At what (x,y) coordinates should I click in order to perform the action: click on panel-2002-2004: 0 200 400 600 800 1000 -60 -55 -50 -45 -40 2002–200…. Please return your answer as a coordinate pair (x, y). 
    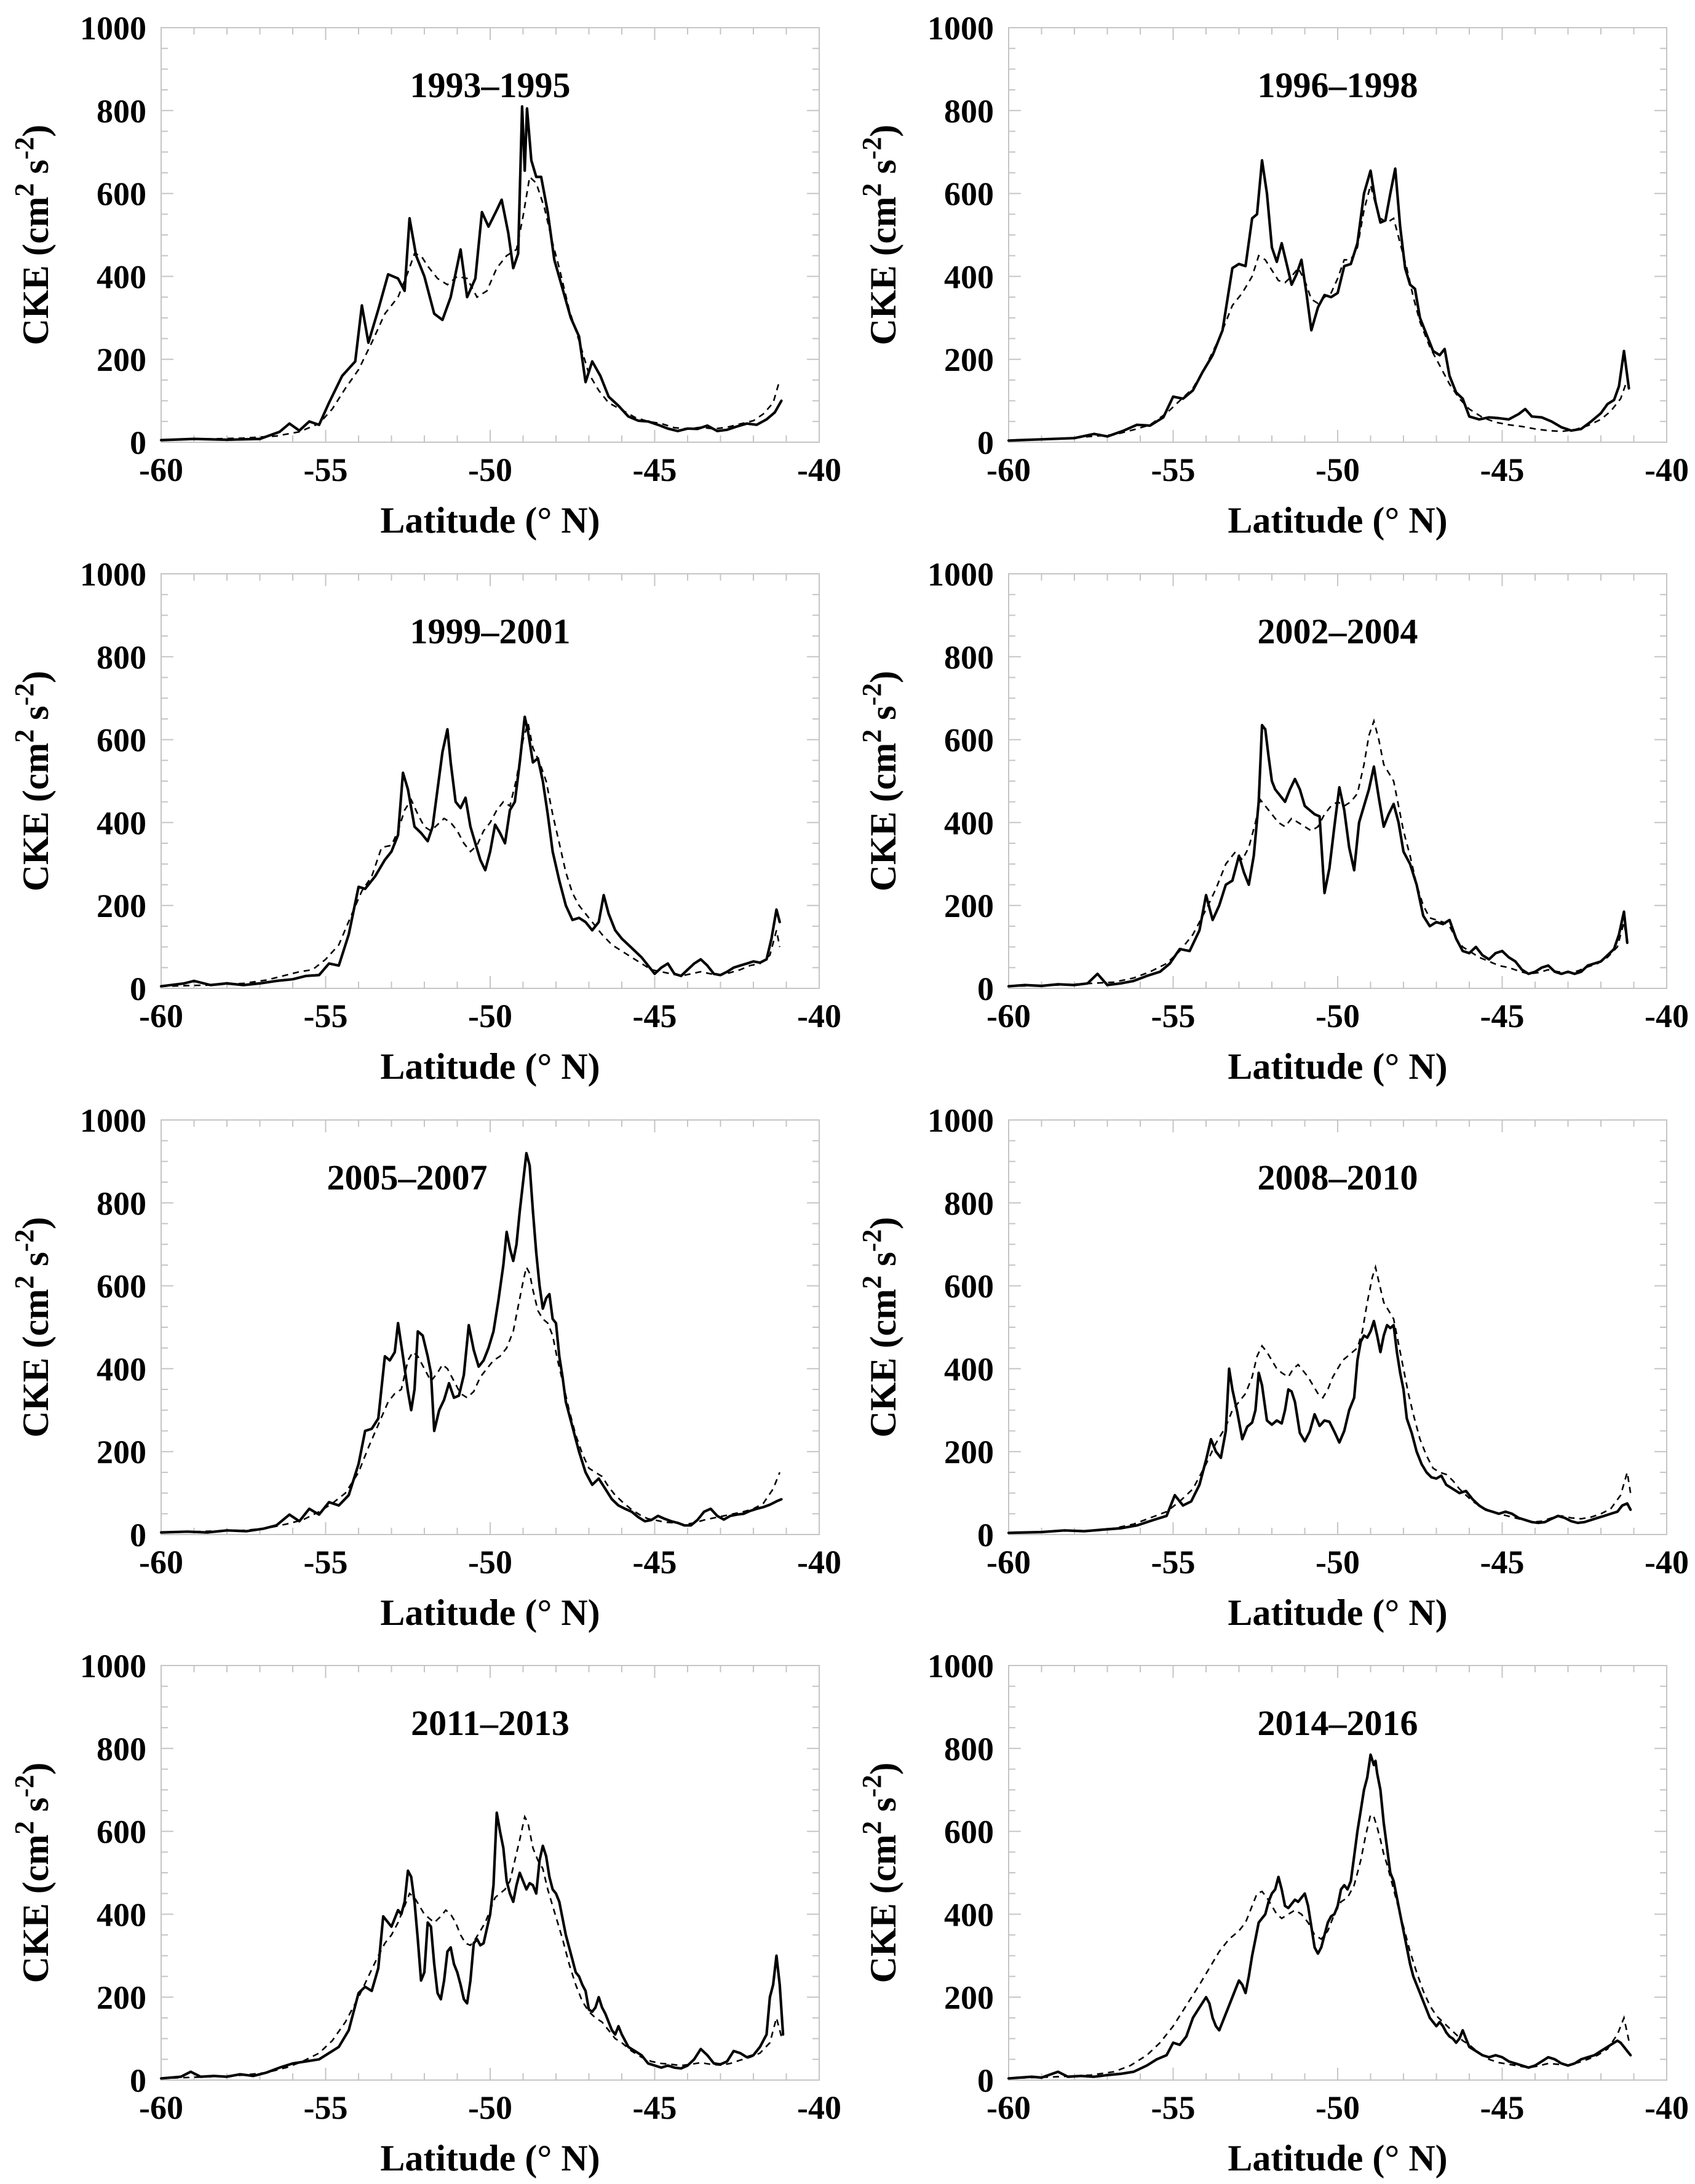
    Looking at the image, I should click on (1271, 819).